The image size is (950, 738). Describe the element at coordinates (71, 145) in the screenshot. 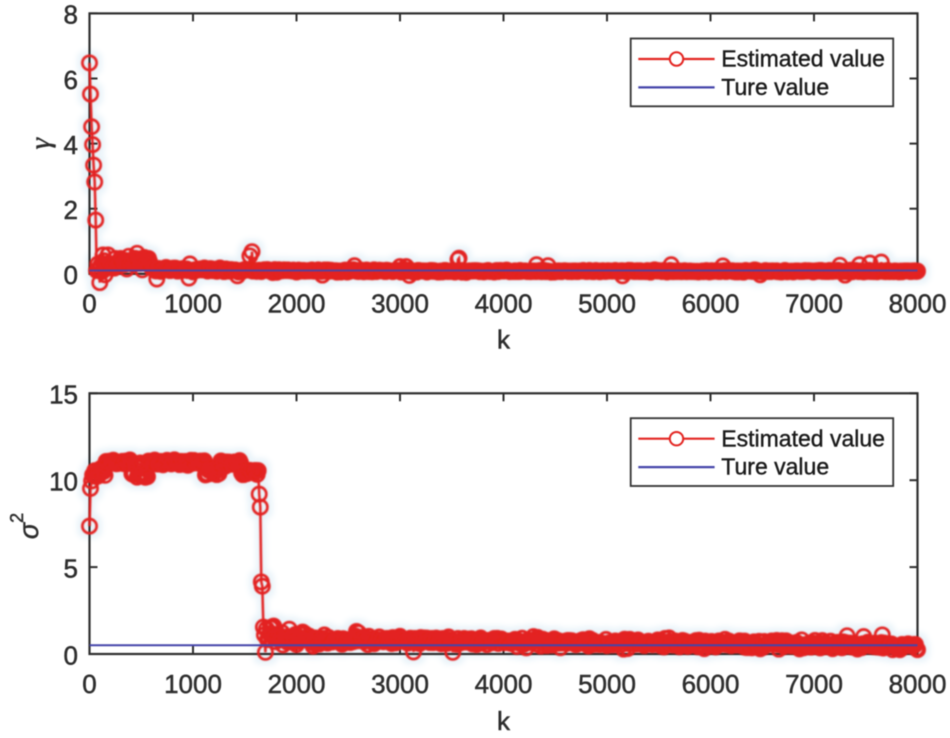

I see `svg-text: 4` at that location.